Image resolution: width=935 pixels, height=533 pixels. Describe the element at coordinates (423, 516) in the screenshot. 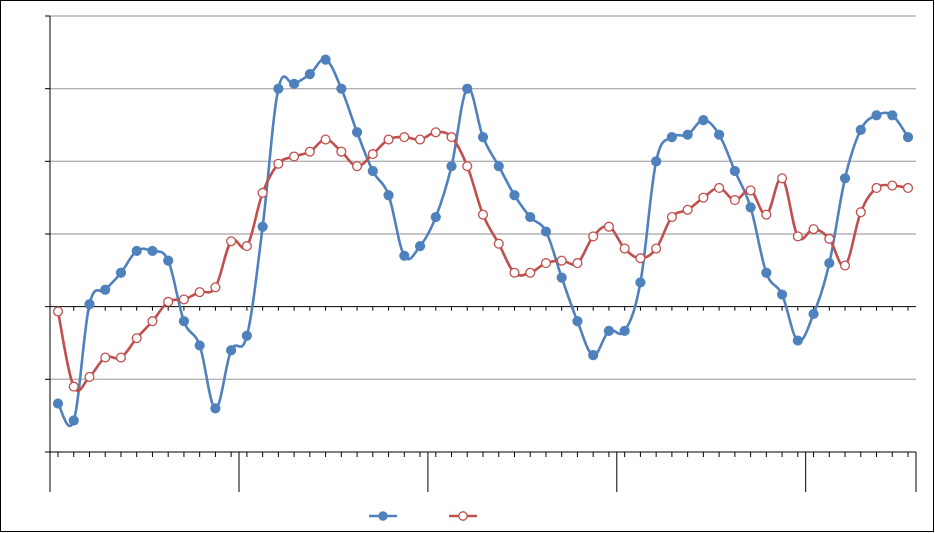

I see `legend` at that location.